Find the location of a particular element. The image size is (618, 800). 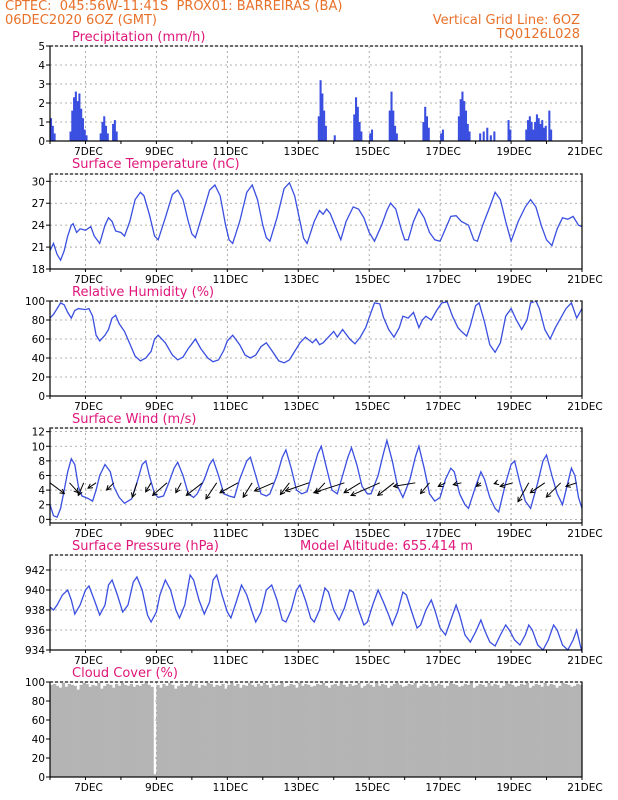

y-tick-label: 10 is located at coordinates (38, 447).